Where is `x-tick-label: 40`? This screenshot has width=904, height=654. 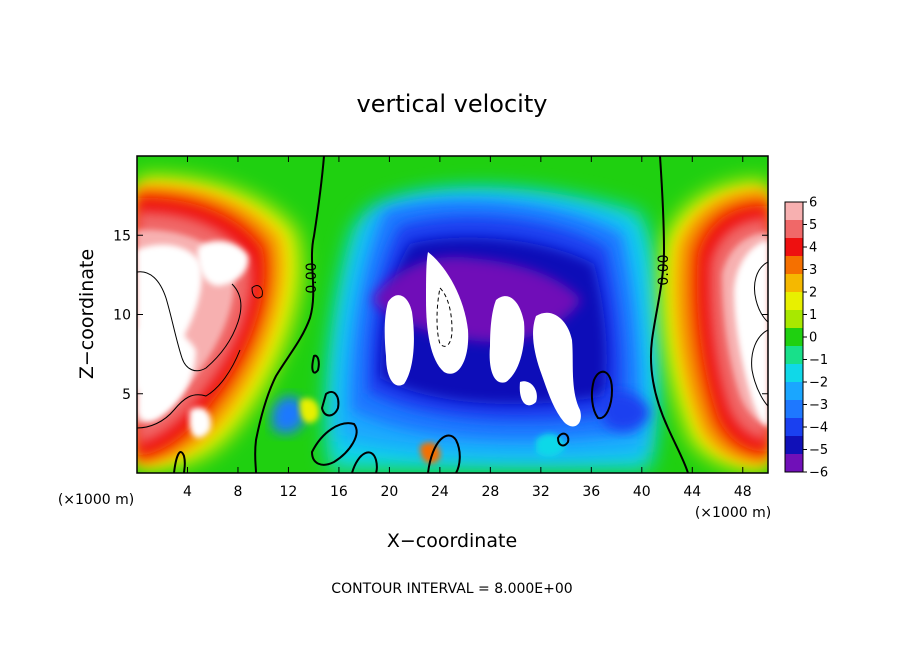
x-tick-label: 40 is located at coordinates (642, 492).